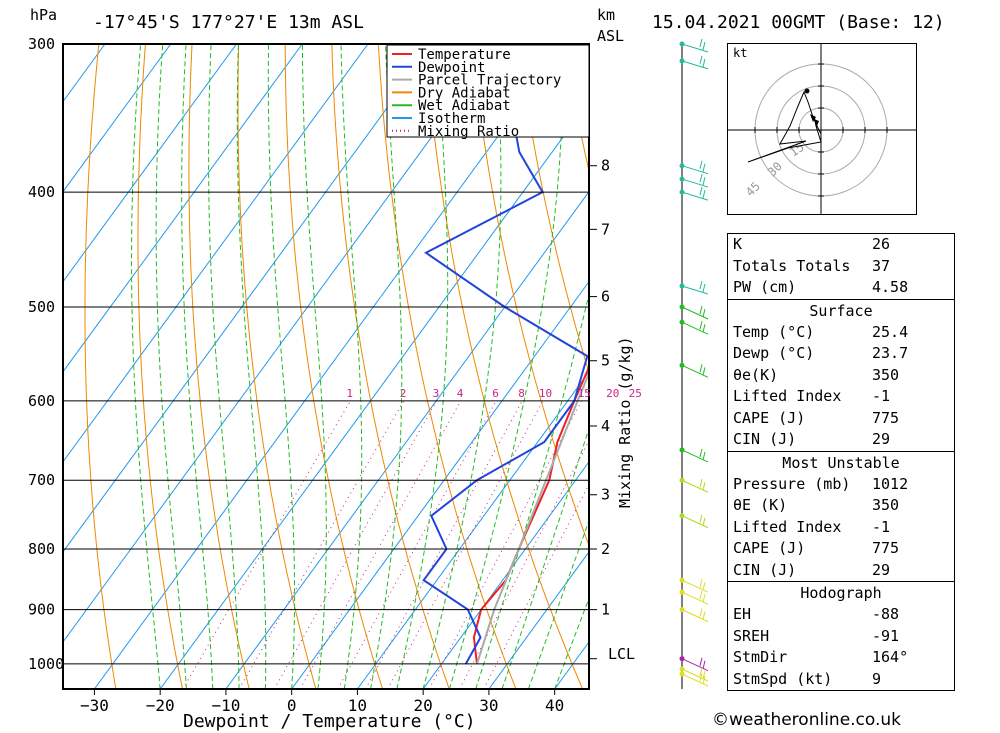  I want to click on mixing-ratio-label: 15, so click(584, 393).